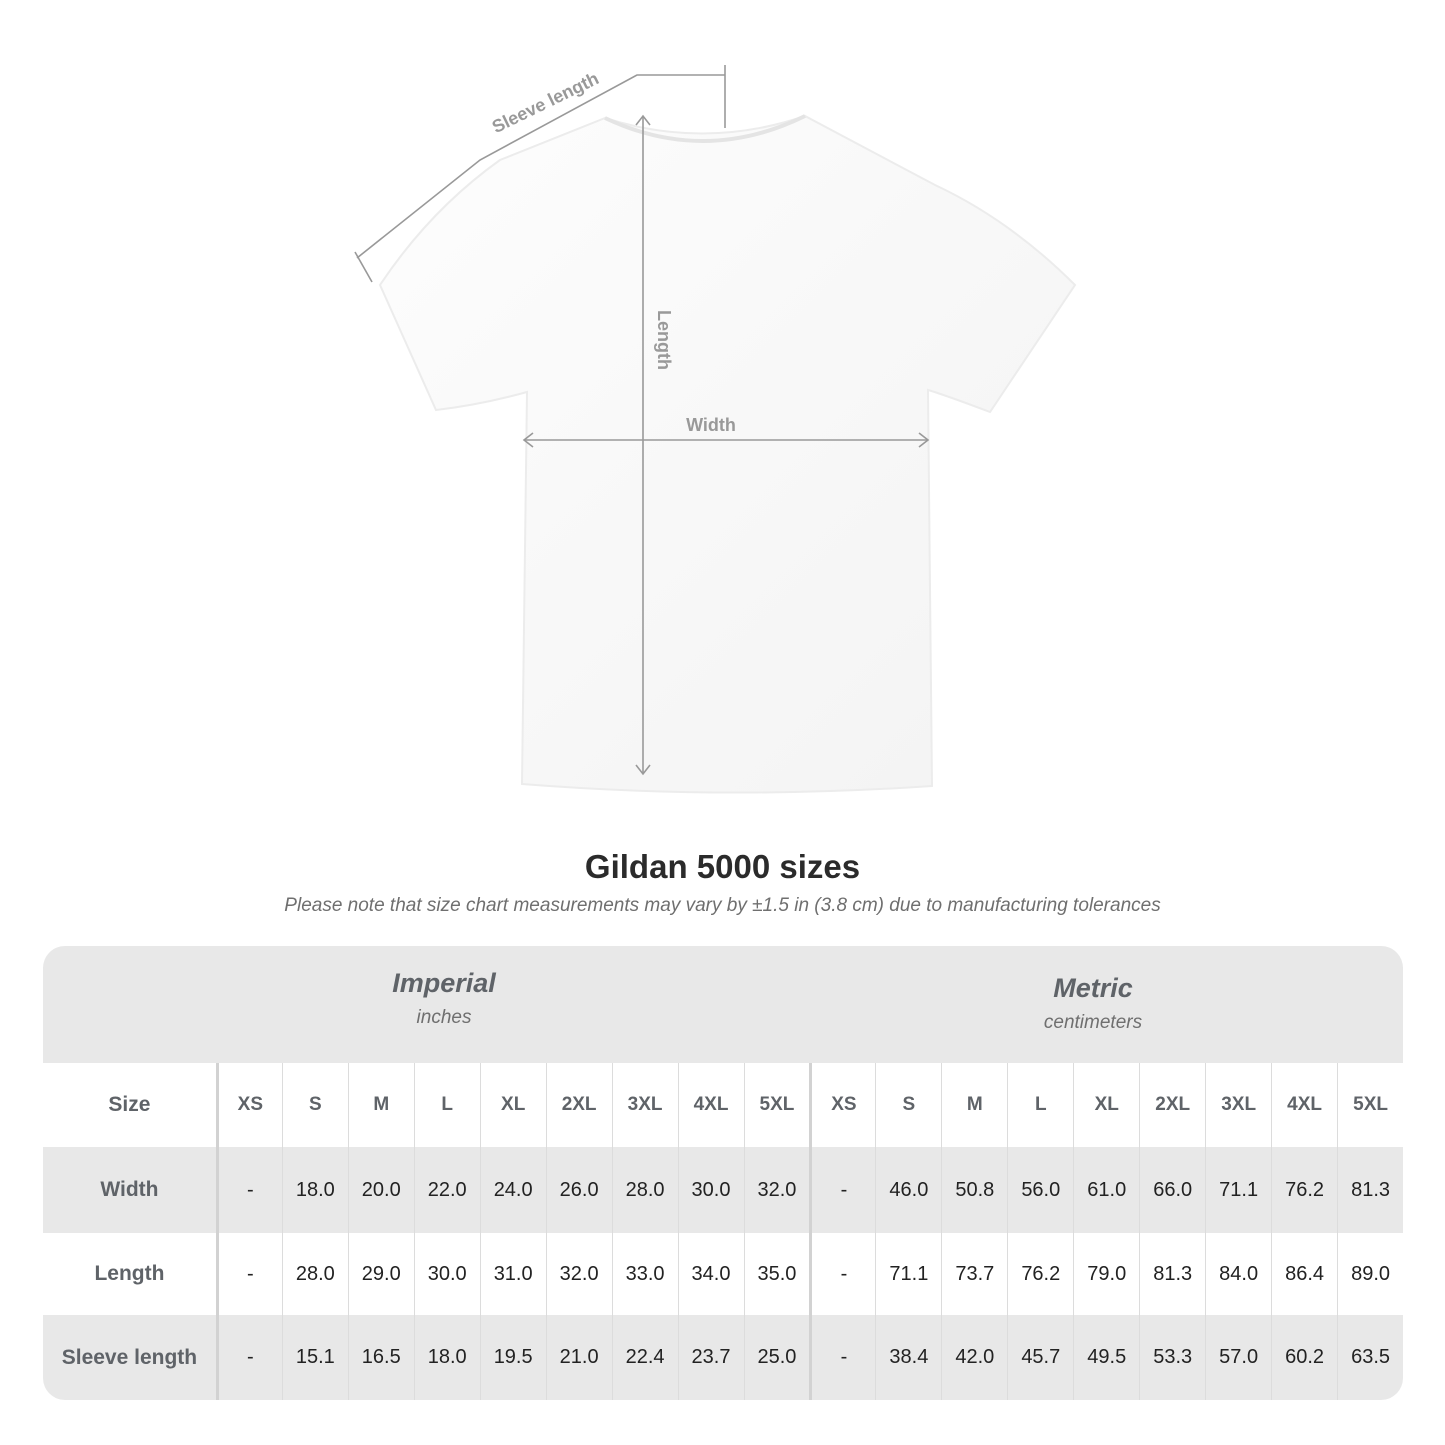  Describe the element at coordinates (1106, 1190) in the screenshot. I see `table-cell: 61.0` at that location.